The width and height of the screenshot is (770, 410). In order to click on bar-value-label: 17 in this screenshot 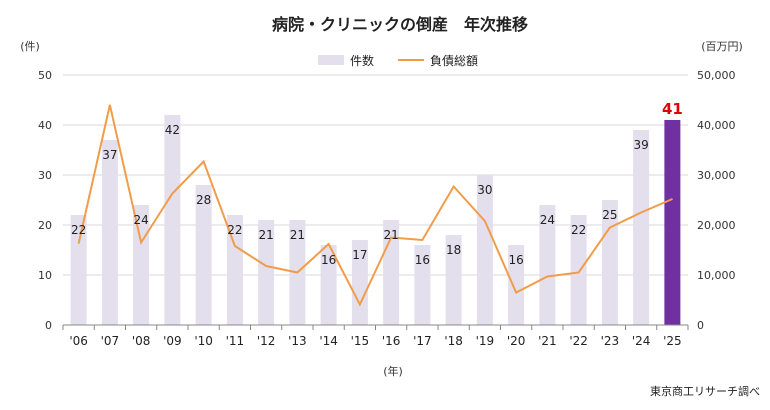, I will do `click(359, 255)`.